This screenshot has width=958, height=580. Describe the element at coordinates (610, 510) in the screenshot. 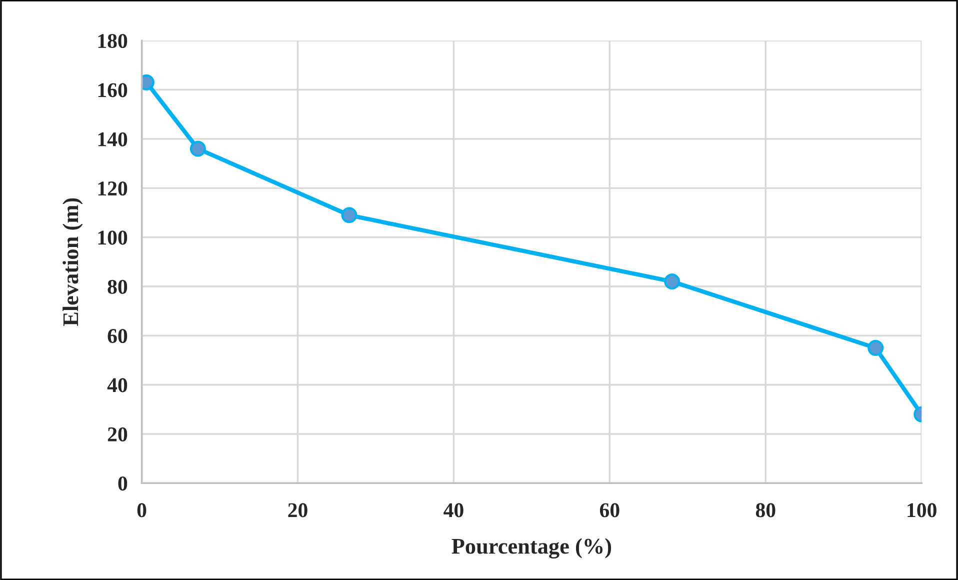

I see `x-tick-label: 60` at that location.